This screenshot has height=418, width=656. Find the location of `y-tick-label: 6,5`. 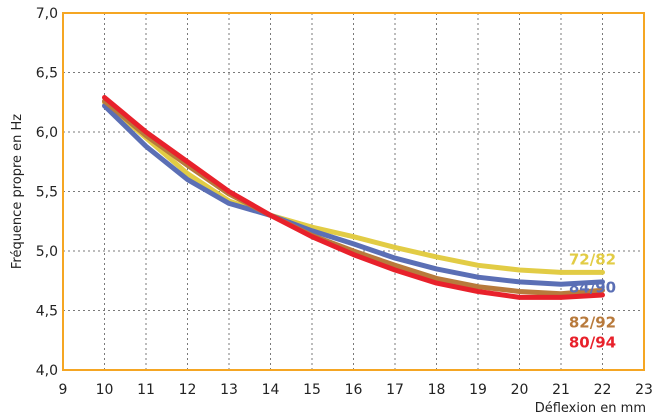

y-tick-label: 6,5 is located at coordinates (47, 74).